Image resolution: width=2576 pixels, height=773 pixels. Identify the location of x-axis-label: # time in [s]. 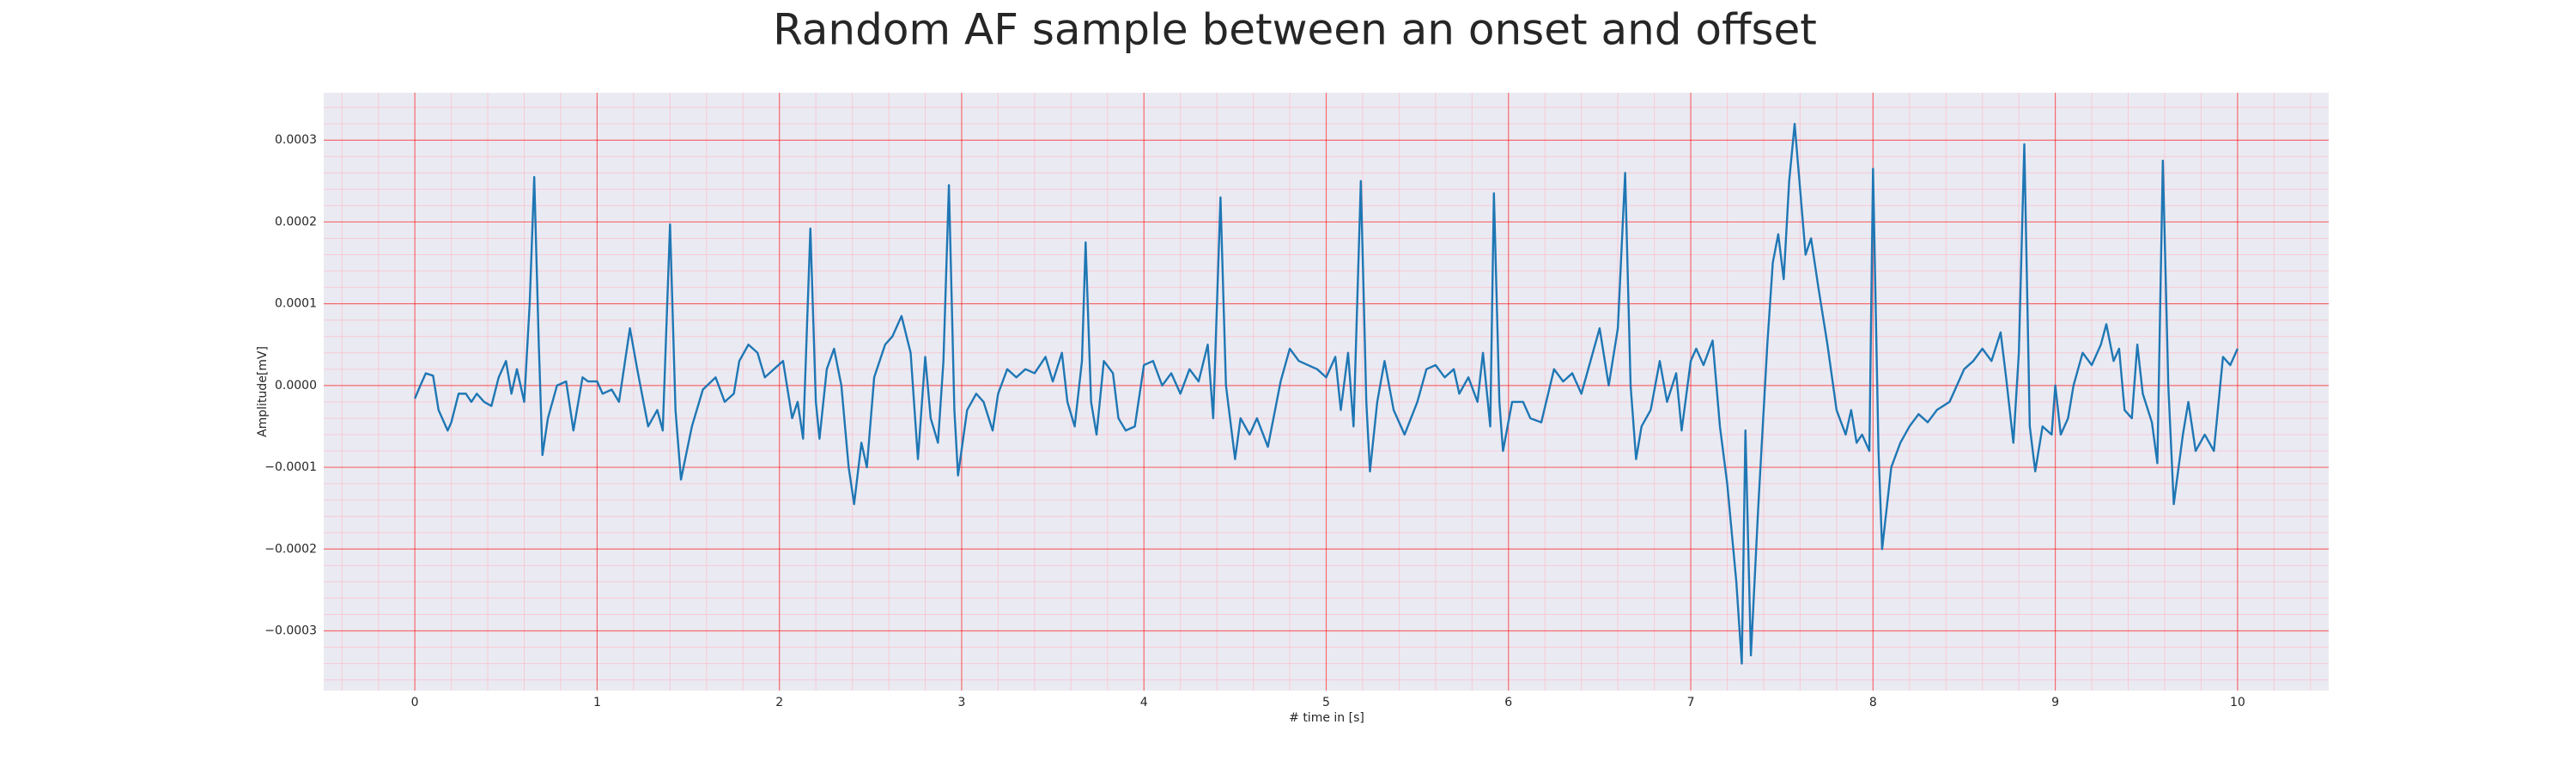
(1327, 718).